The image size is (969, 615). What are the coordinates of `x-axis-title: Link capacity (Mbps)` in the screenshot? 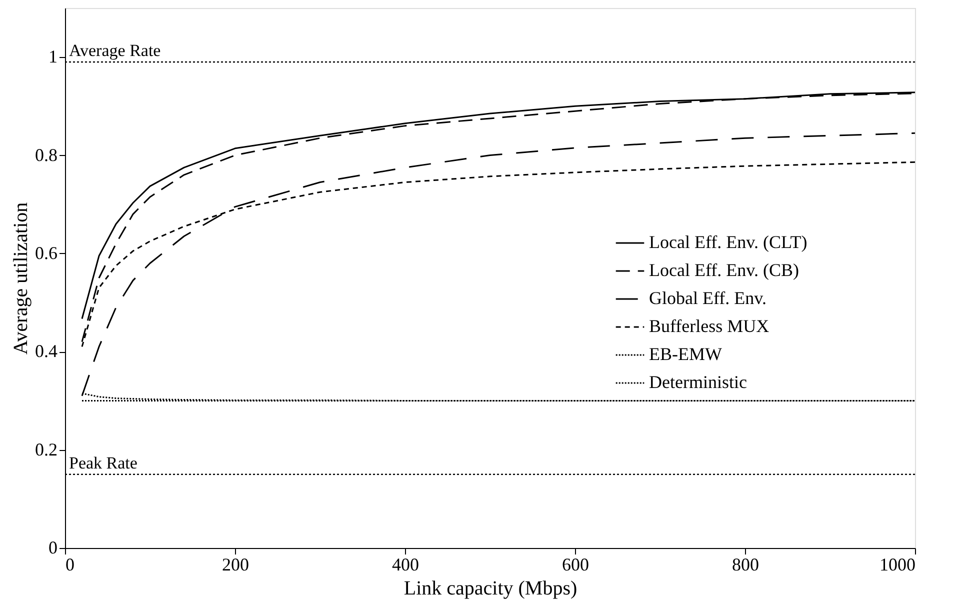 It's located at (491, 589).